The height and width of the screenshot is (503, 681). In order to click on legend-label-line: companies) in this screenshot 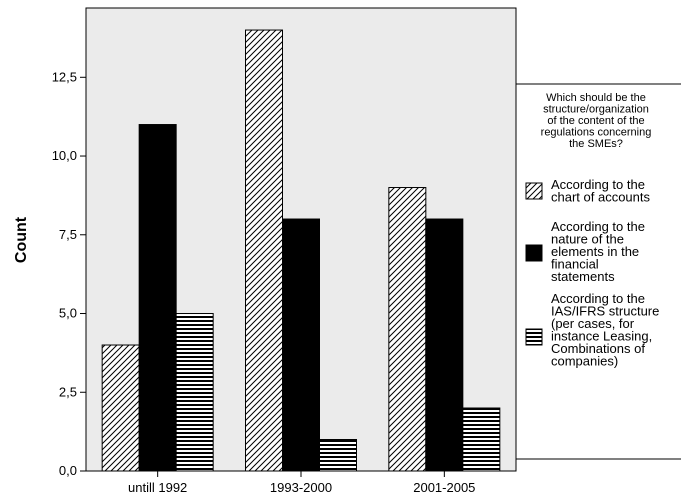, I will do `click(584, 361)`.